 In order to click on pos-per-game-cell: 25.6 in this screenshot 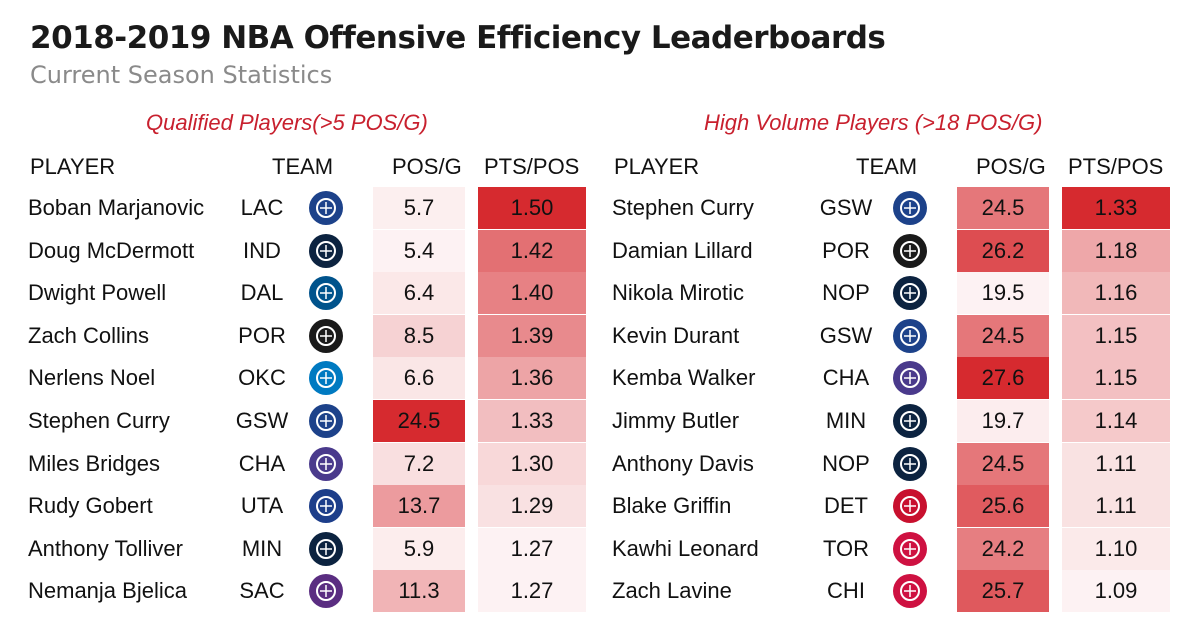, I will do `click(1003, 506)`.